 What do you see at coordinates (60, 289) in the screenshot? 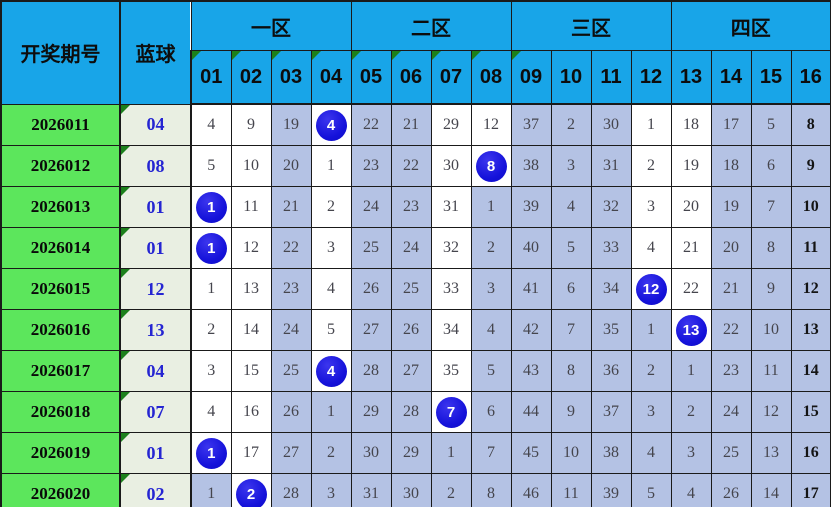
I see `period-cell: 2026015` at bounding box center [60, 289].